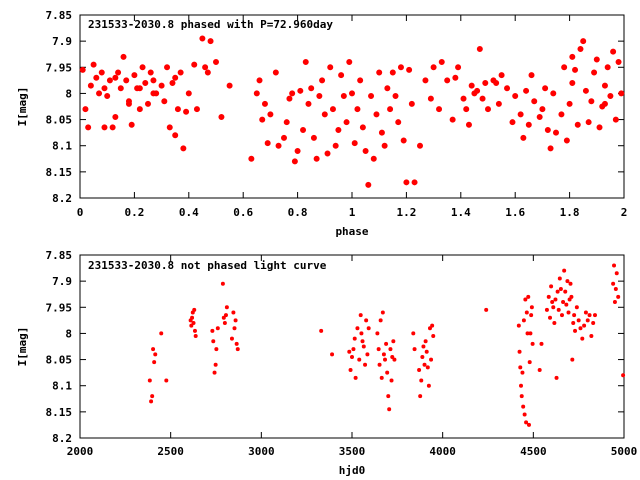 The width and height of the screenshot is (640, 480). I want to click on x-tick-label: 0.6, so click(243, 212).